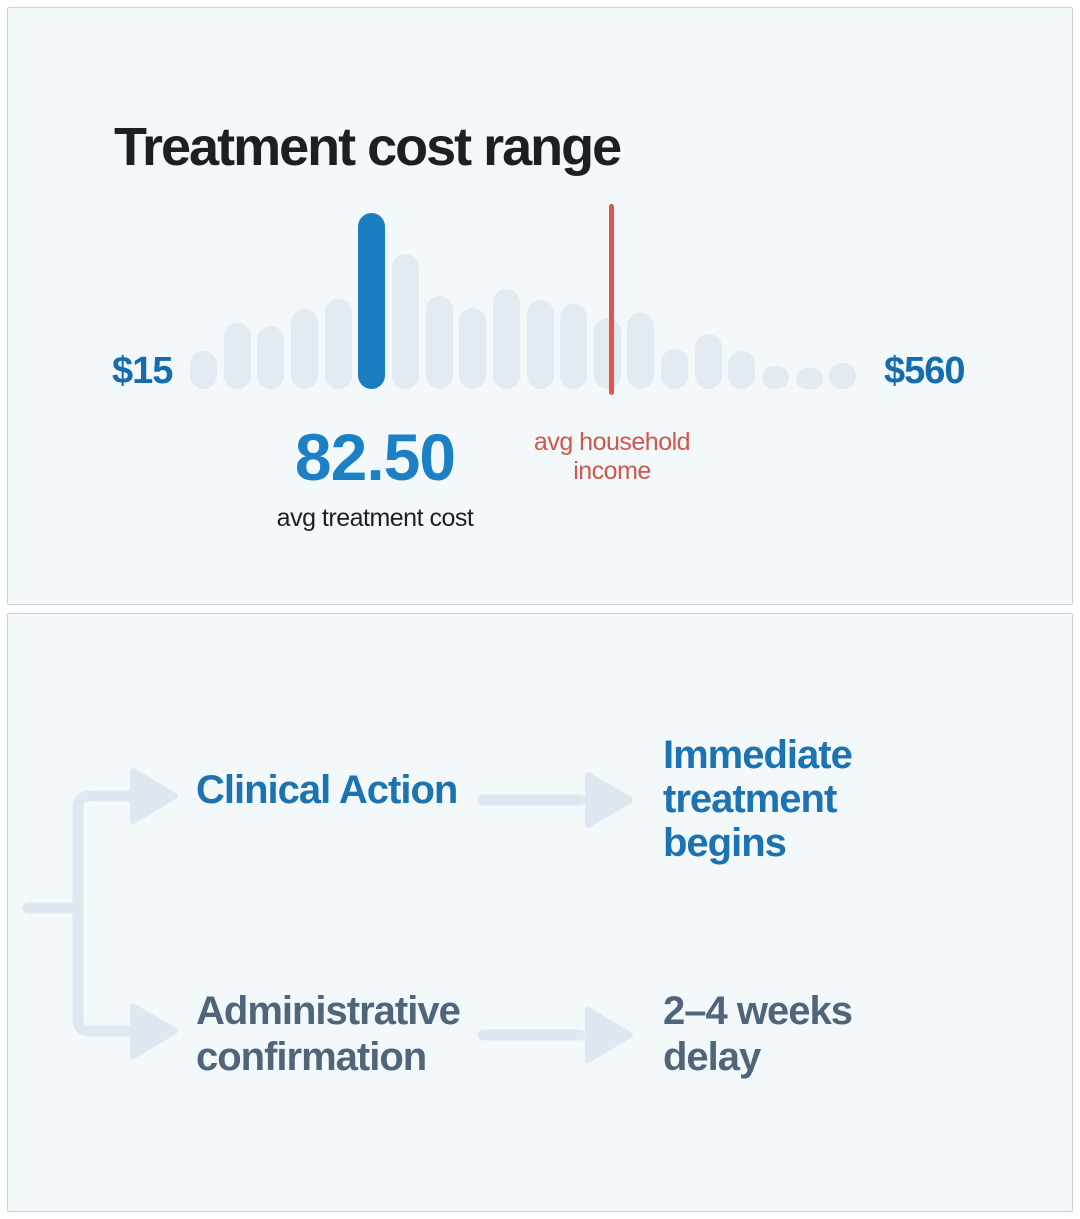 The image size is (1080, 1219). What do you see at coordinates (328, 1034) in the screenshot?
I see `branch-label-administrative-confirmation: Administrative confirmation` at bounding box center [328, 1034].